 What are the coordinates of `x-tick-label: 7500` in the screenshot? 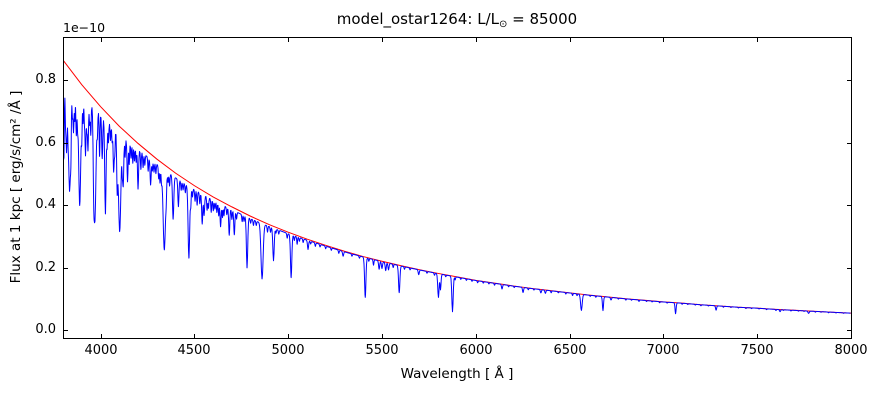 It's located at (757, 350).